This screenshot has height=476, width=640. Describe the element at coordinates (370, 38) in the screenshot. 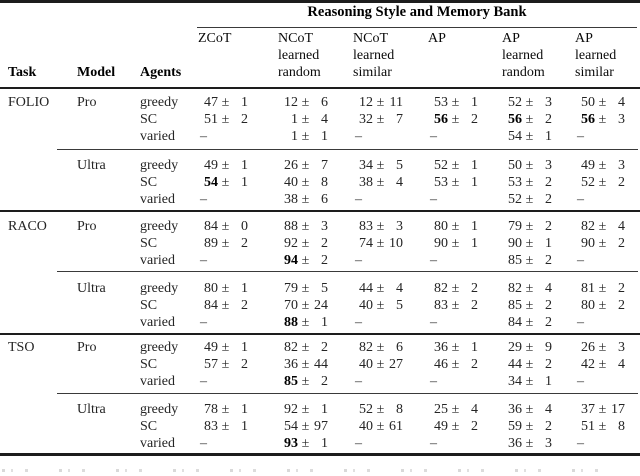

I see `column-header-line: NCoT` at that location.